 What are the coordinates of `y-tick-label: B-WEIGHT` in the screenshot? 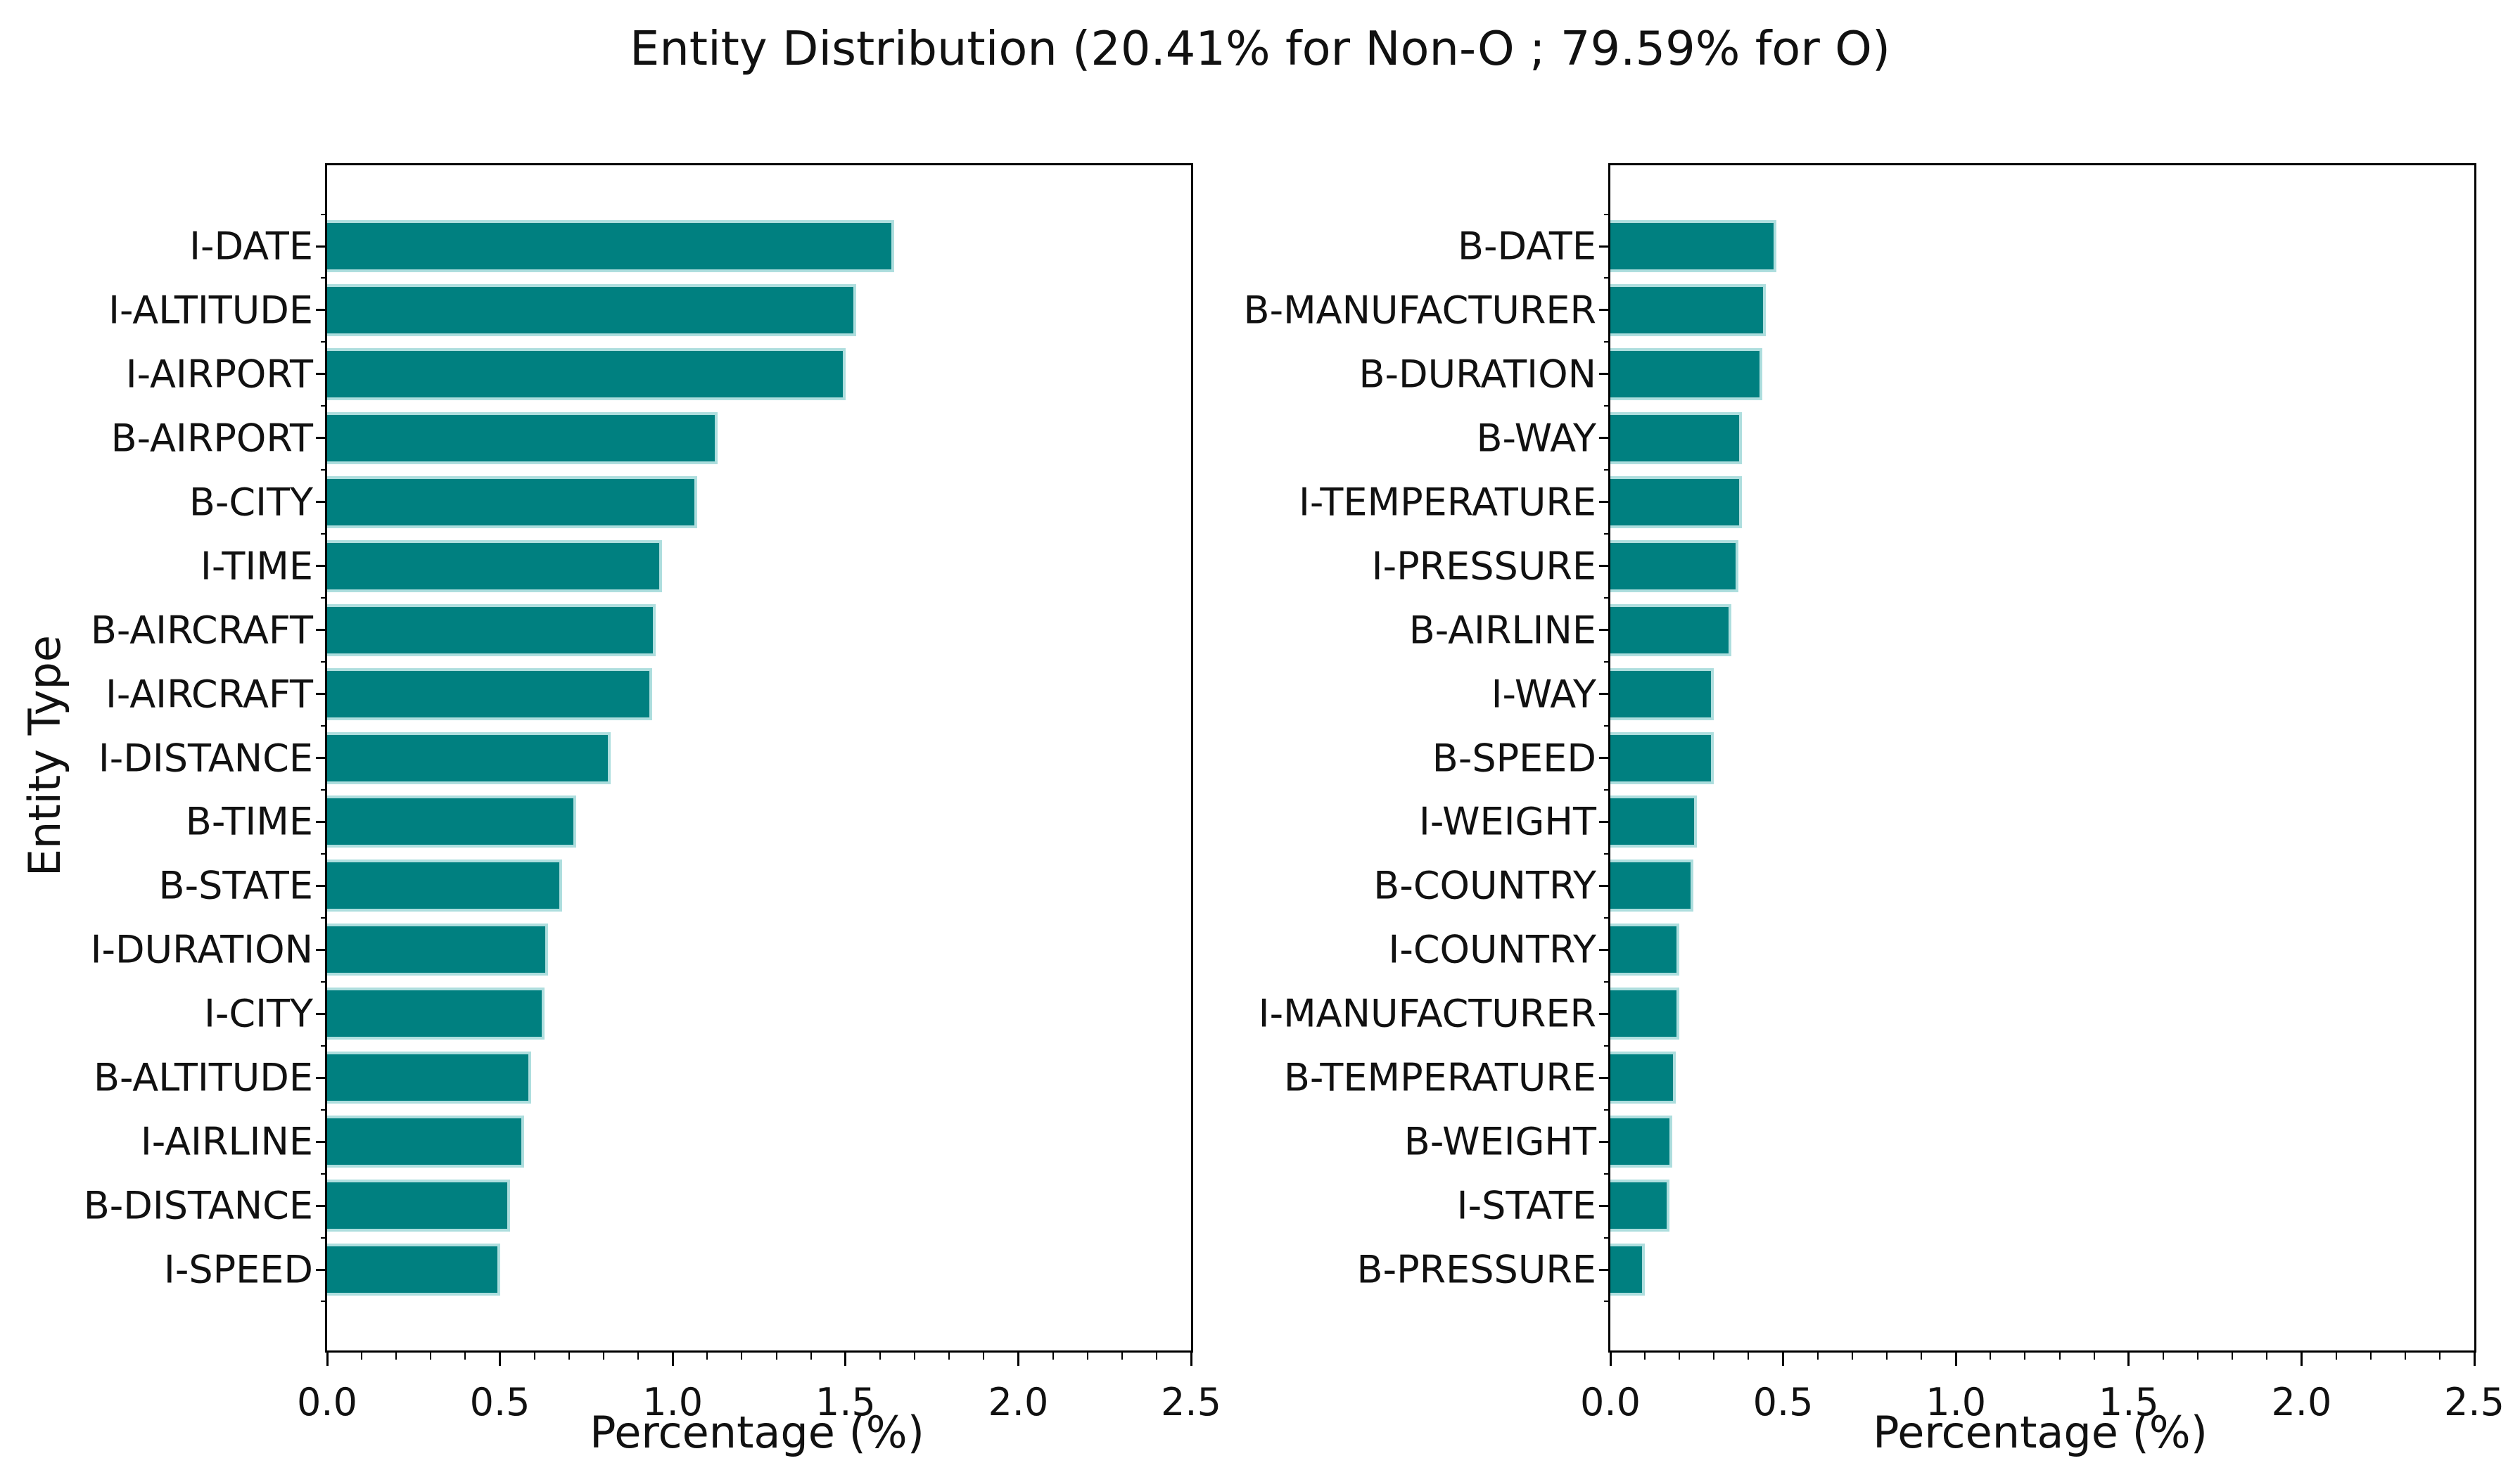 It's located at (1500, 1141).